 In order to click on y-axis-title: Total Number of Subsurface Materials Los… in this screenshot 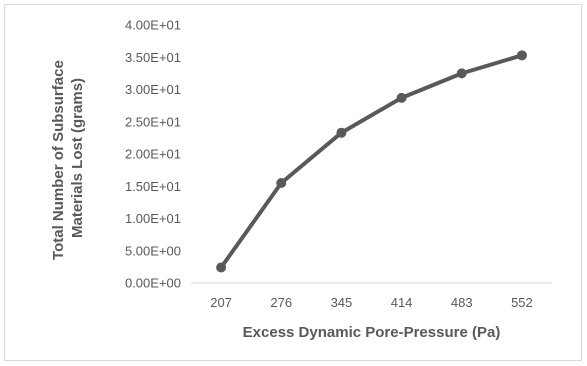, I will do `click(68, 158)`.